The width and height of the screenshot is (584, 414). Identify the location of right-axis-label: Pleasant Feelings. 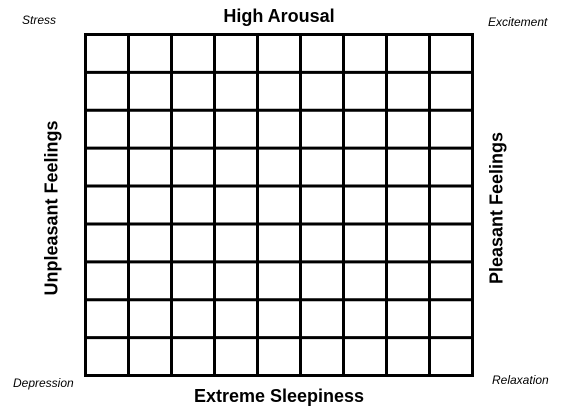
(496, 208).